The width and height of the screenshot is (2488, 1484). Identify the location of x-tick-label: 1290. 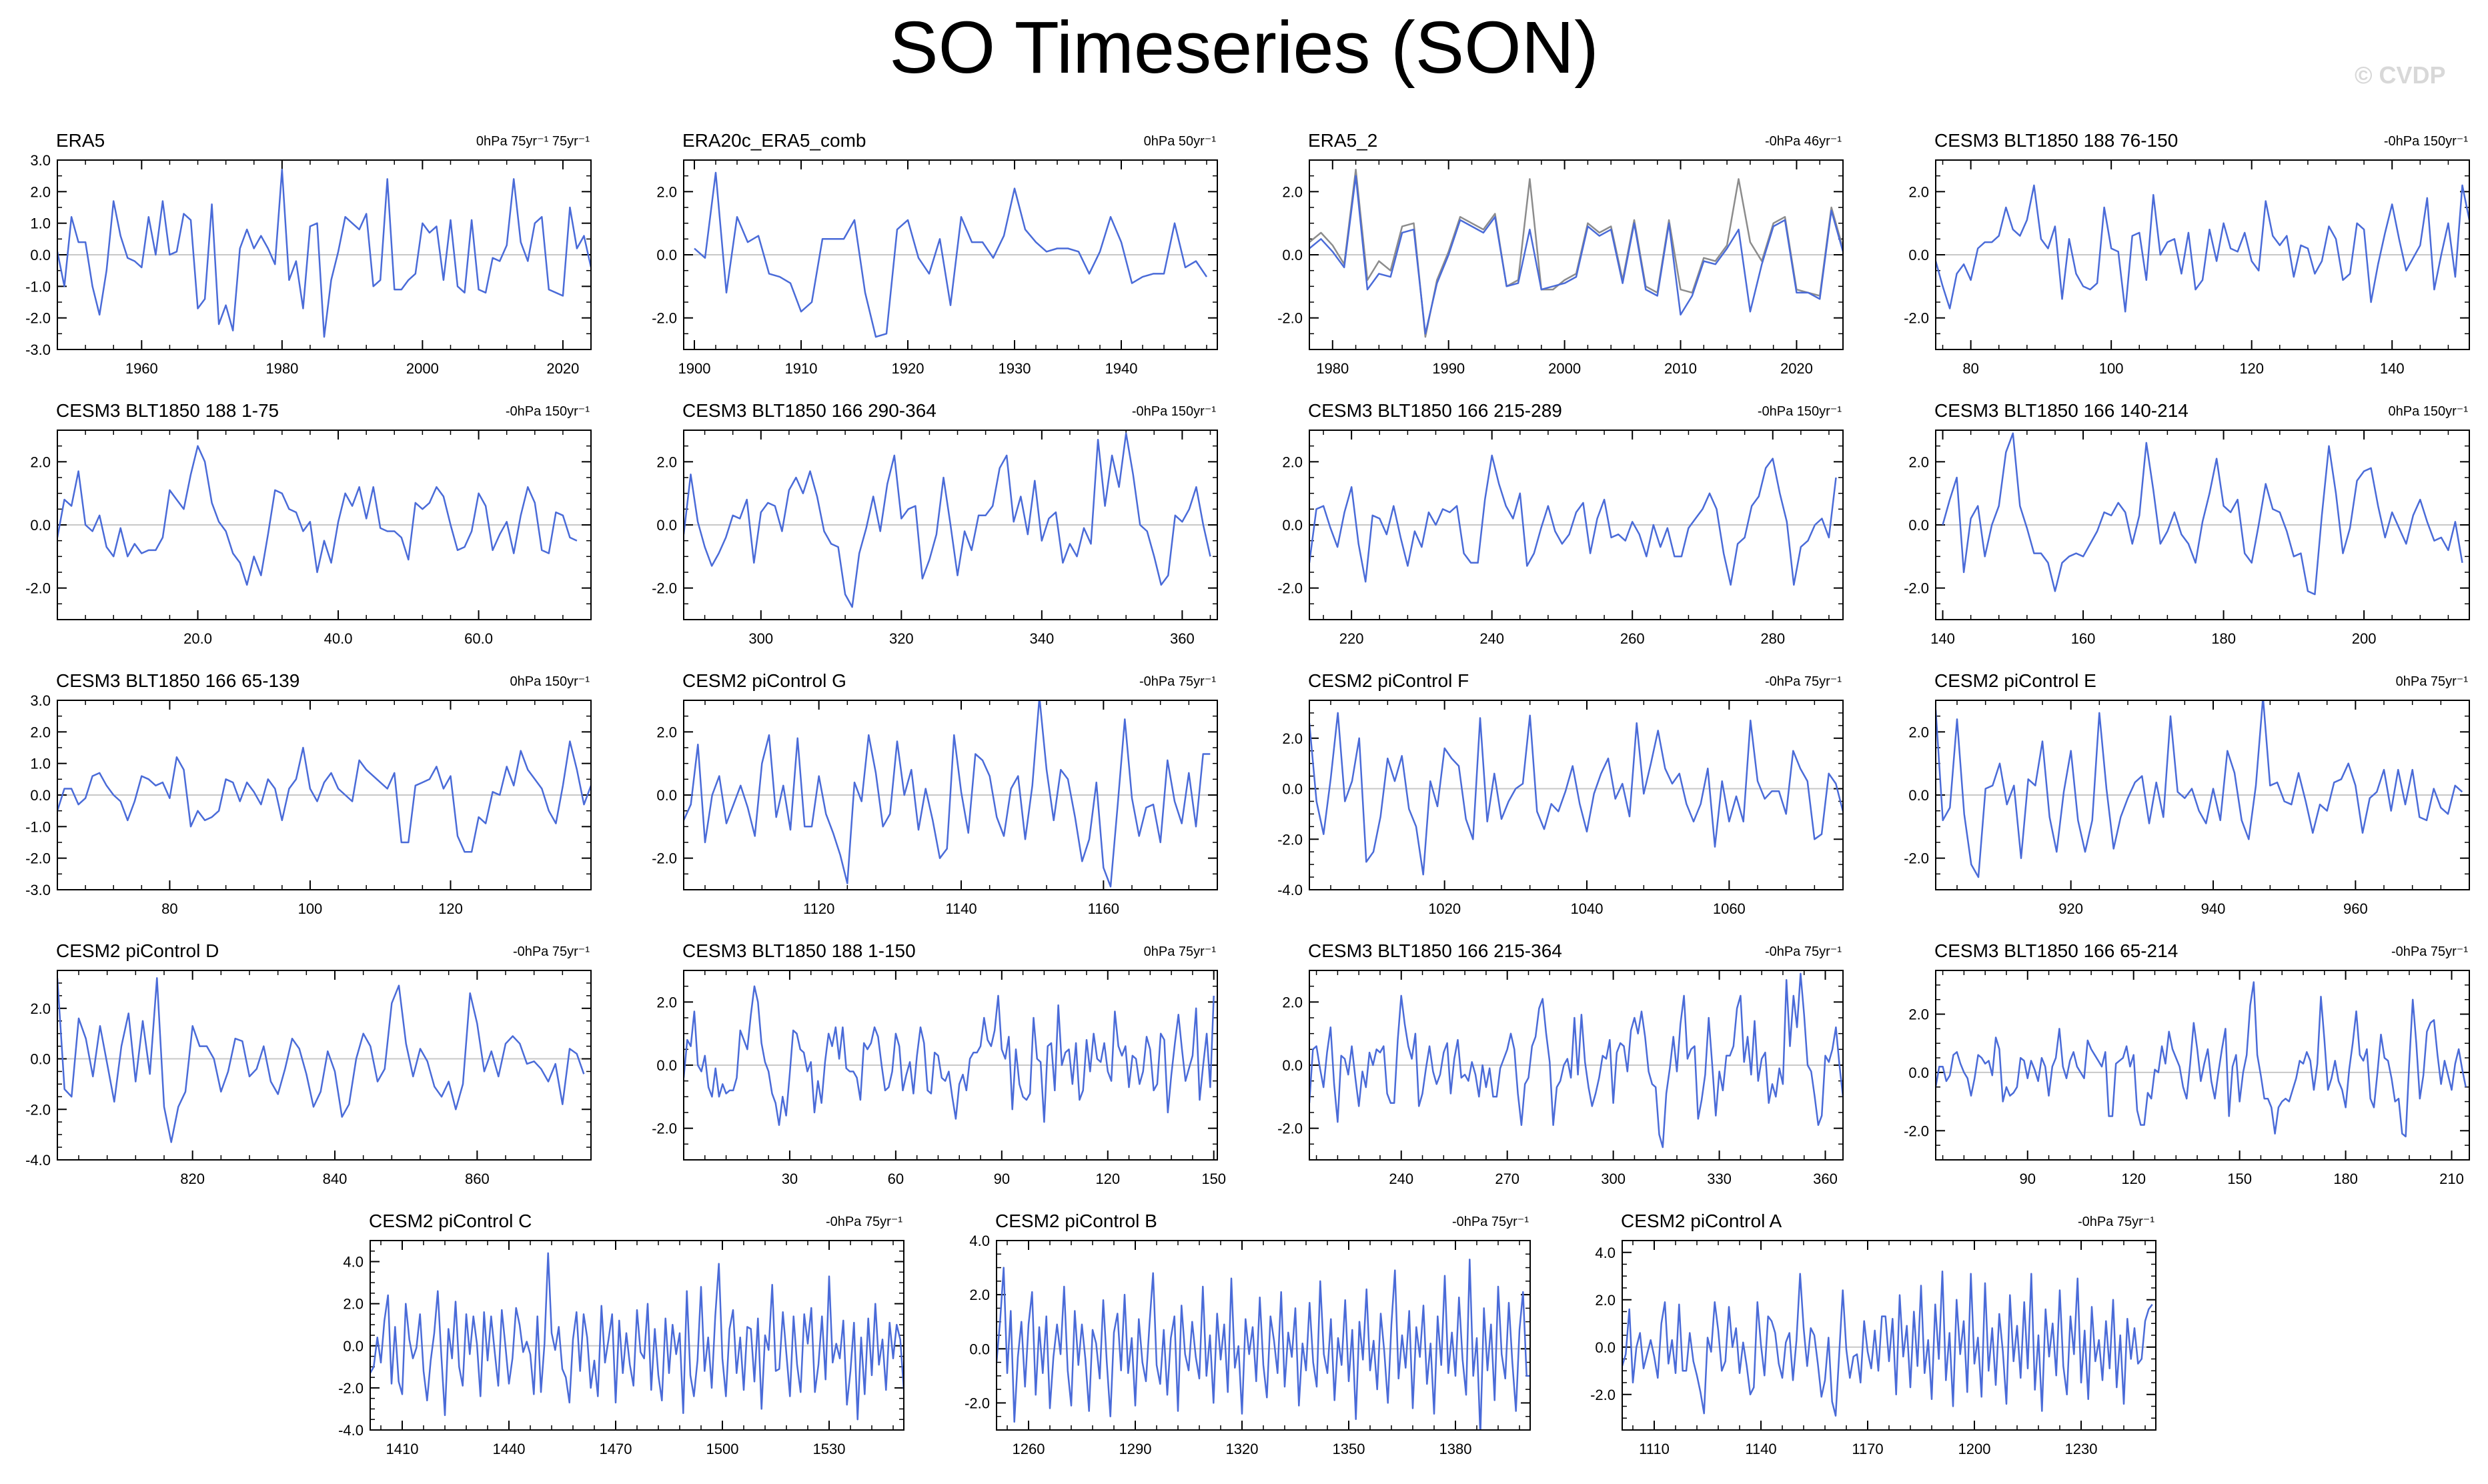
(1136, 1449).